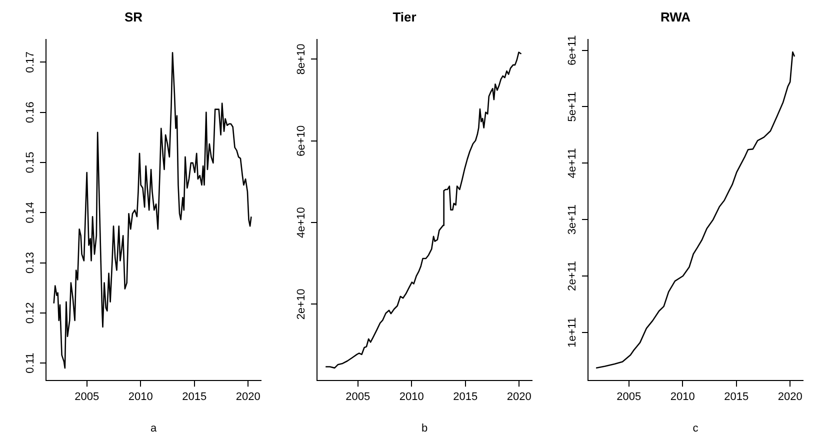  I want to click on x-axis-title: b, so click(424, 428).